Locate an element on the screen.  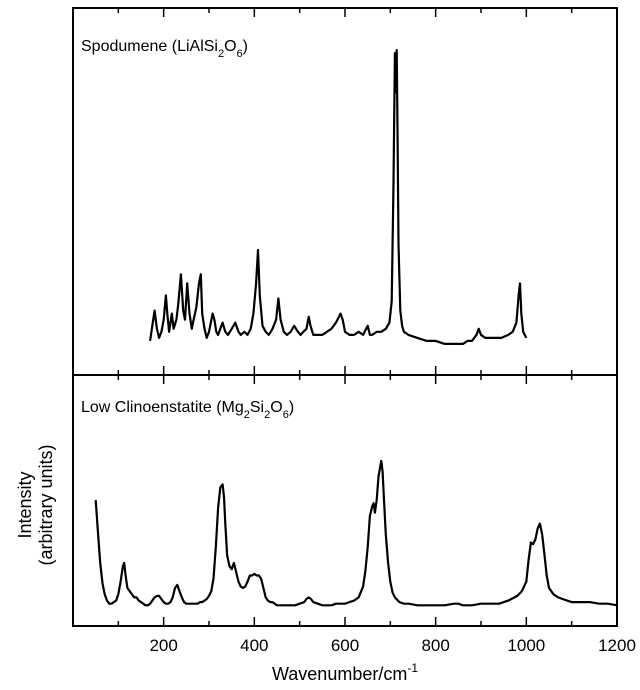
y-axis-label-line2: (arbitrary units) is located at coordinates (46, 504).